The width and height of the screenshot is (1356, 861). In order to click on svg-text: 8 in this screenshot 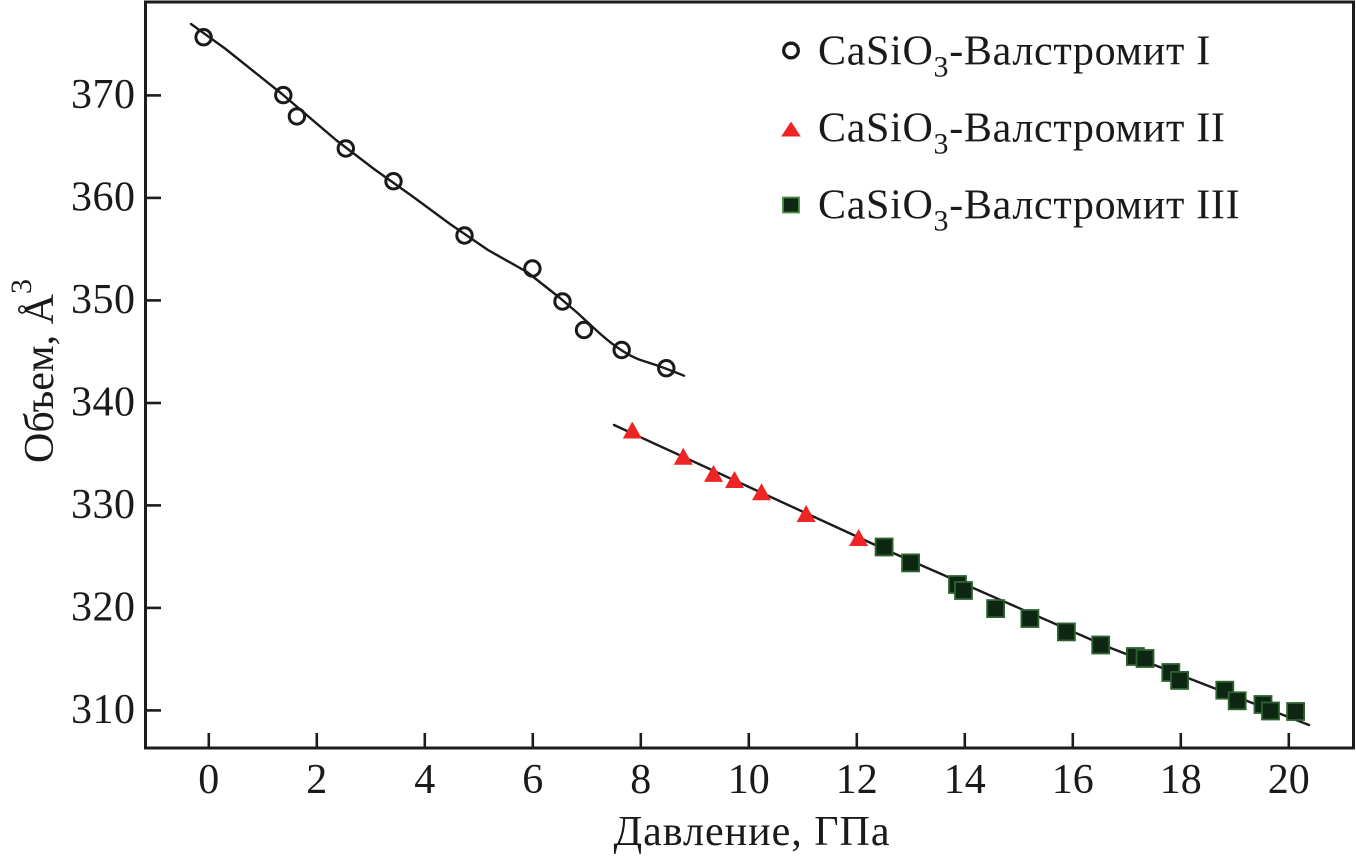, I will do `click(640, 780)`.